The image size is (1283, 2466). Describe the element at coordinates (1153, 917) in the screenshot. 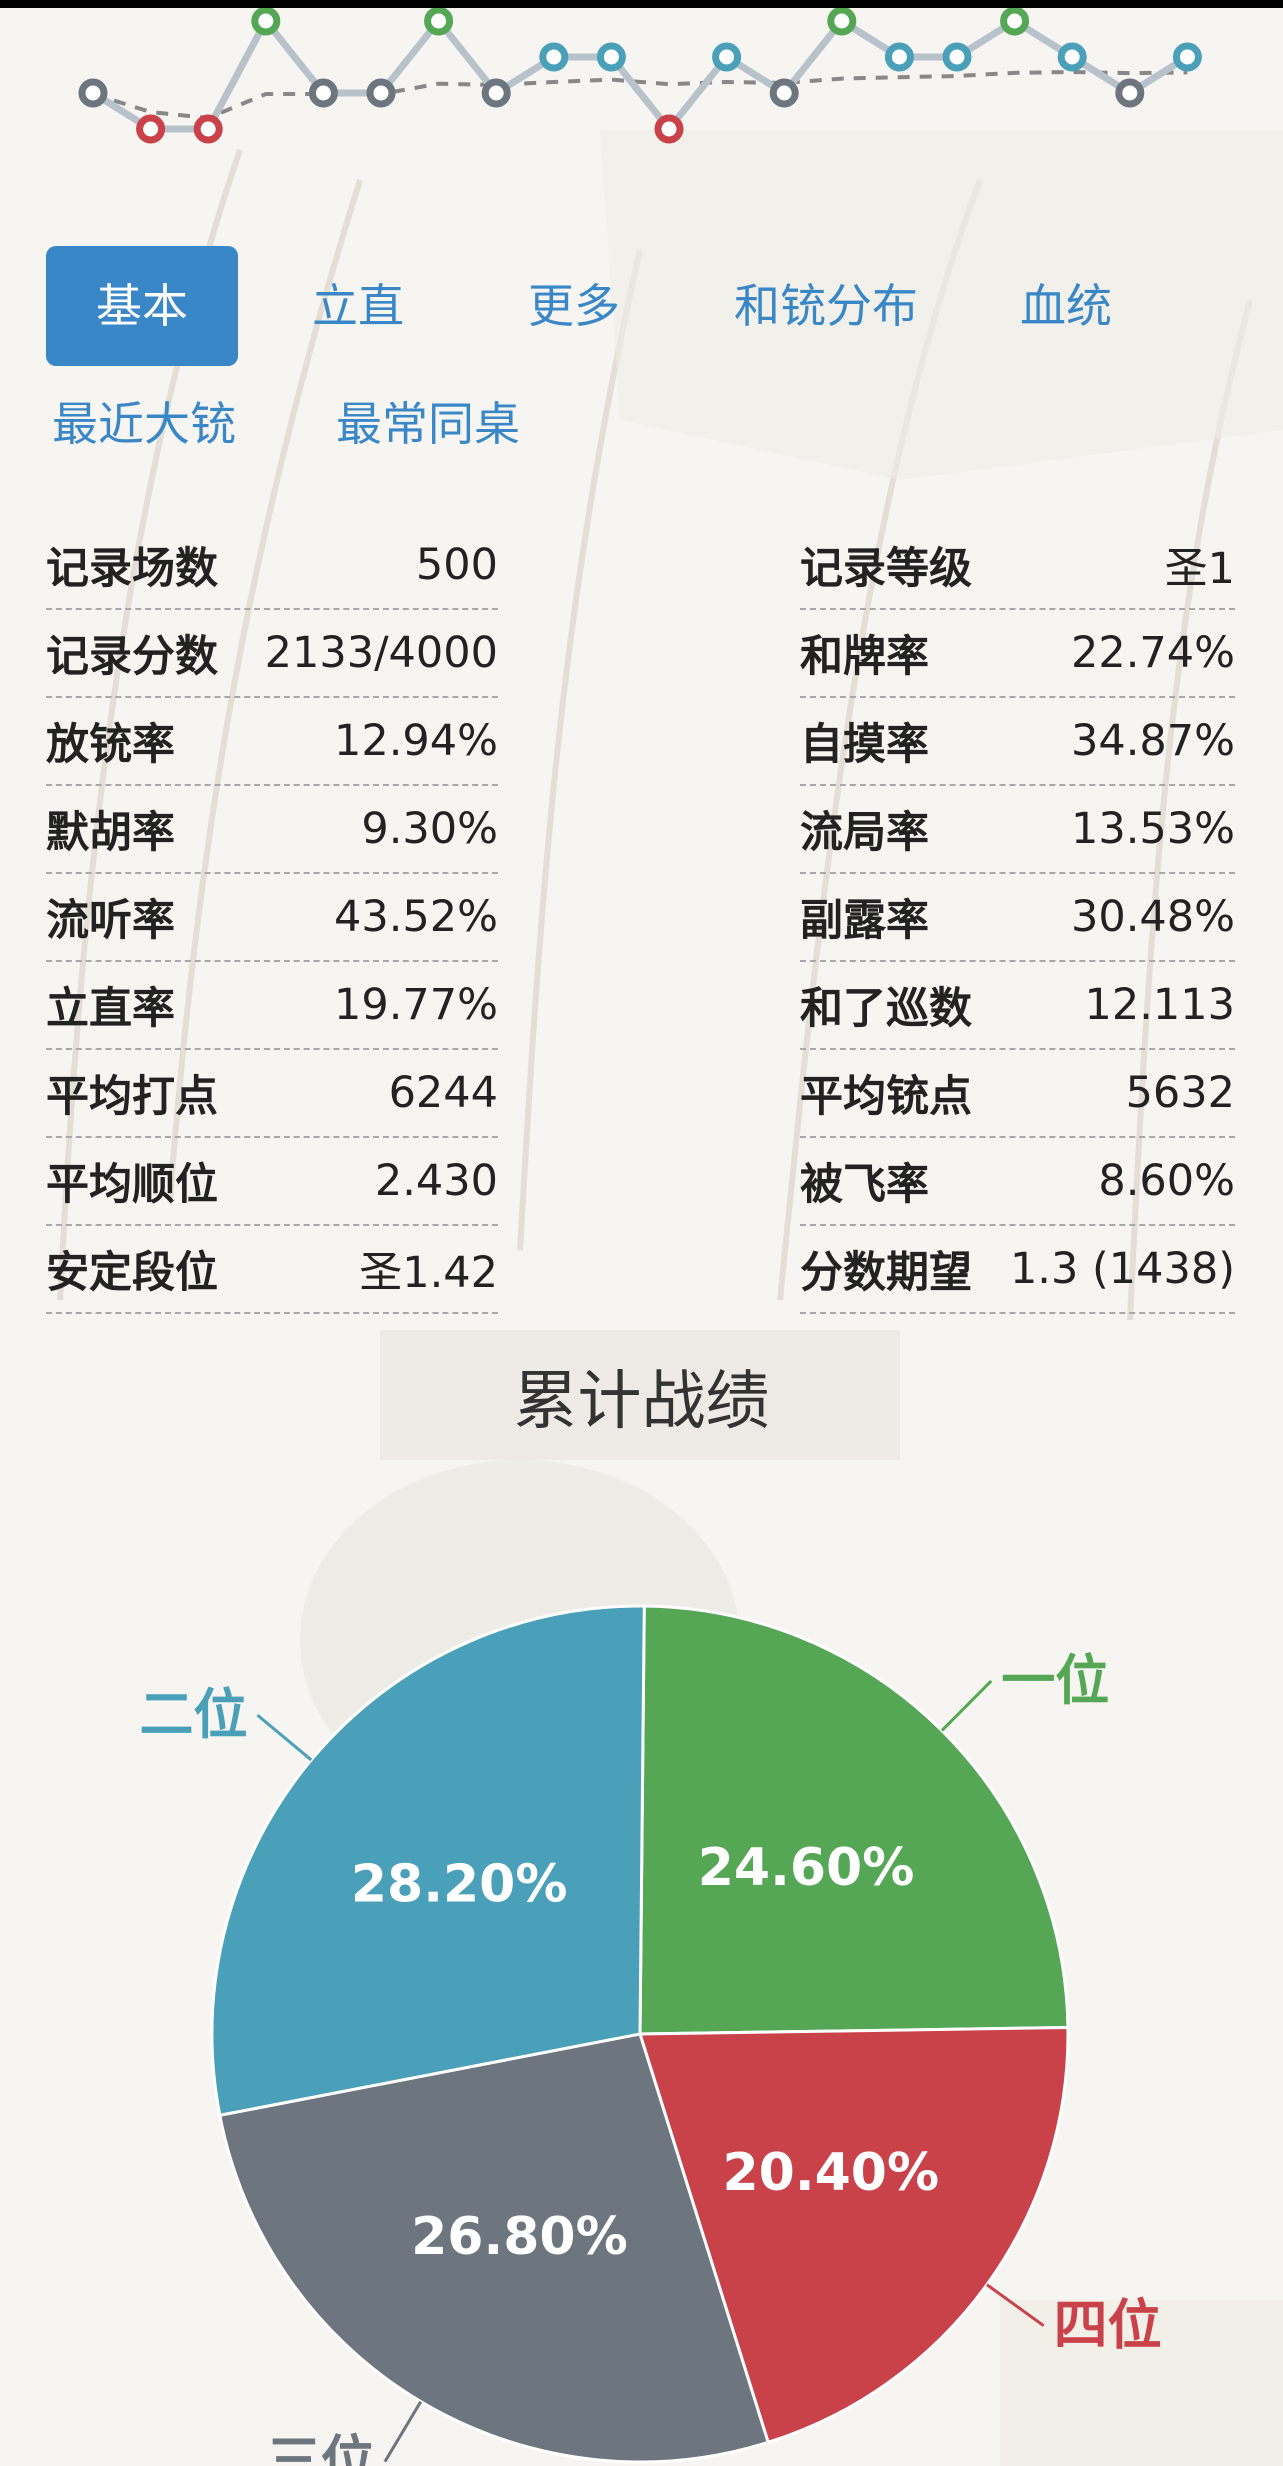

I see `stat-value: 30.48%` at that location.